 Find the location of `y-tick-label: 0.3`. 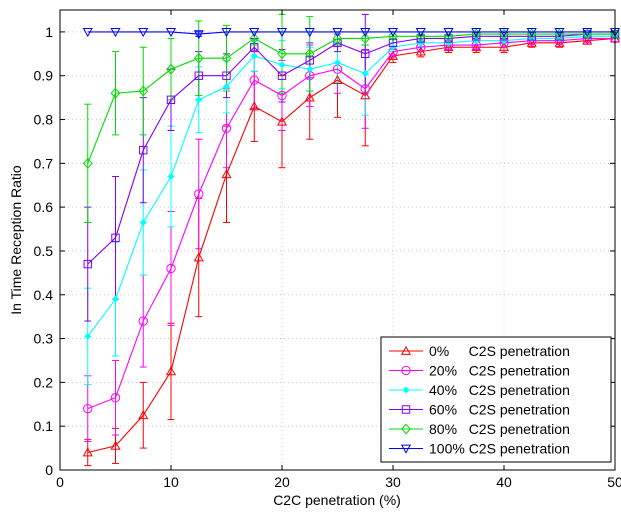

y-tick-label: 0.3 is located at coordinates (44, 339).